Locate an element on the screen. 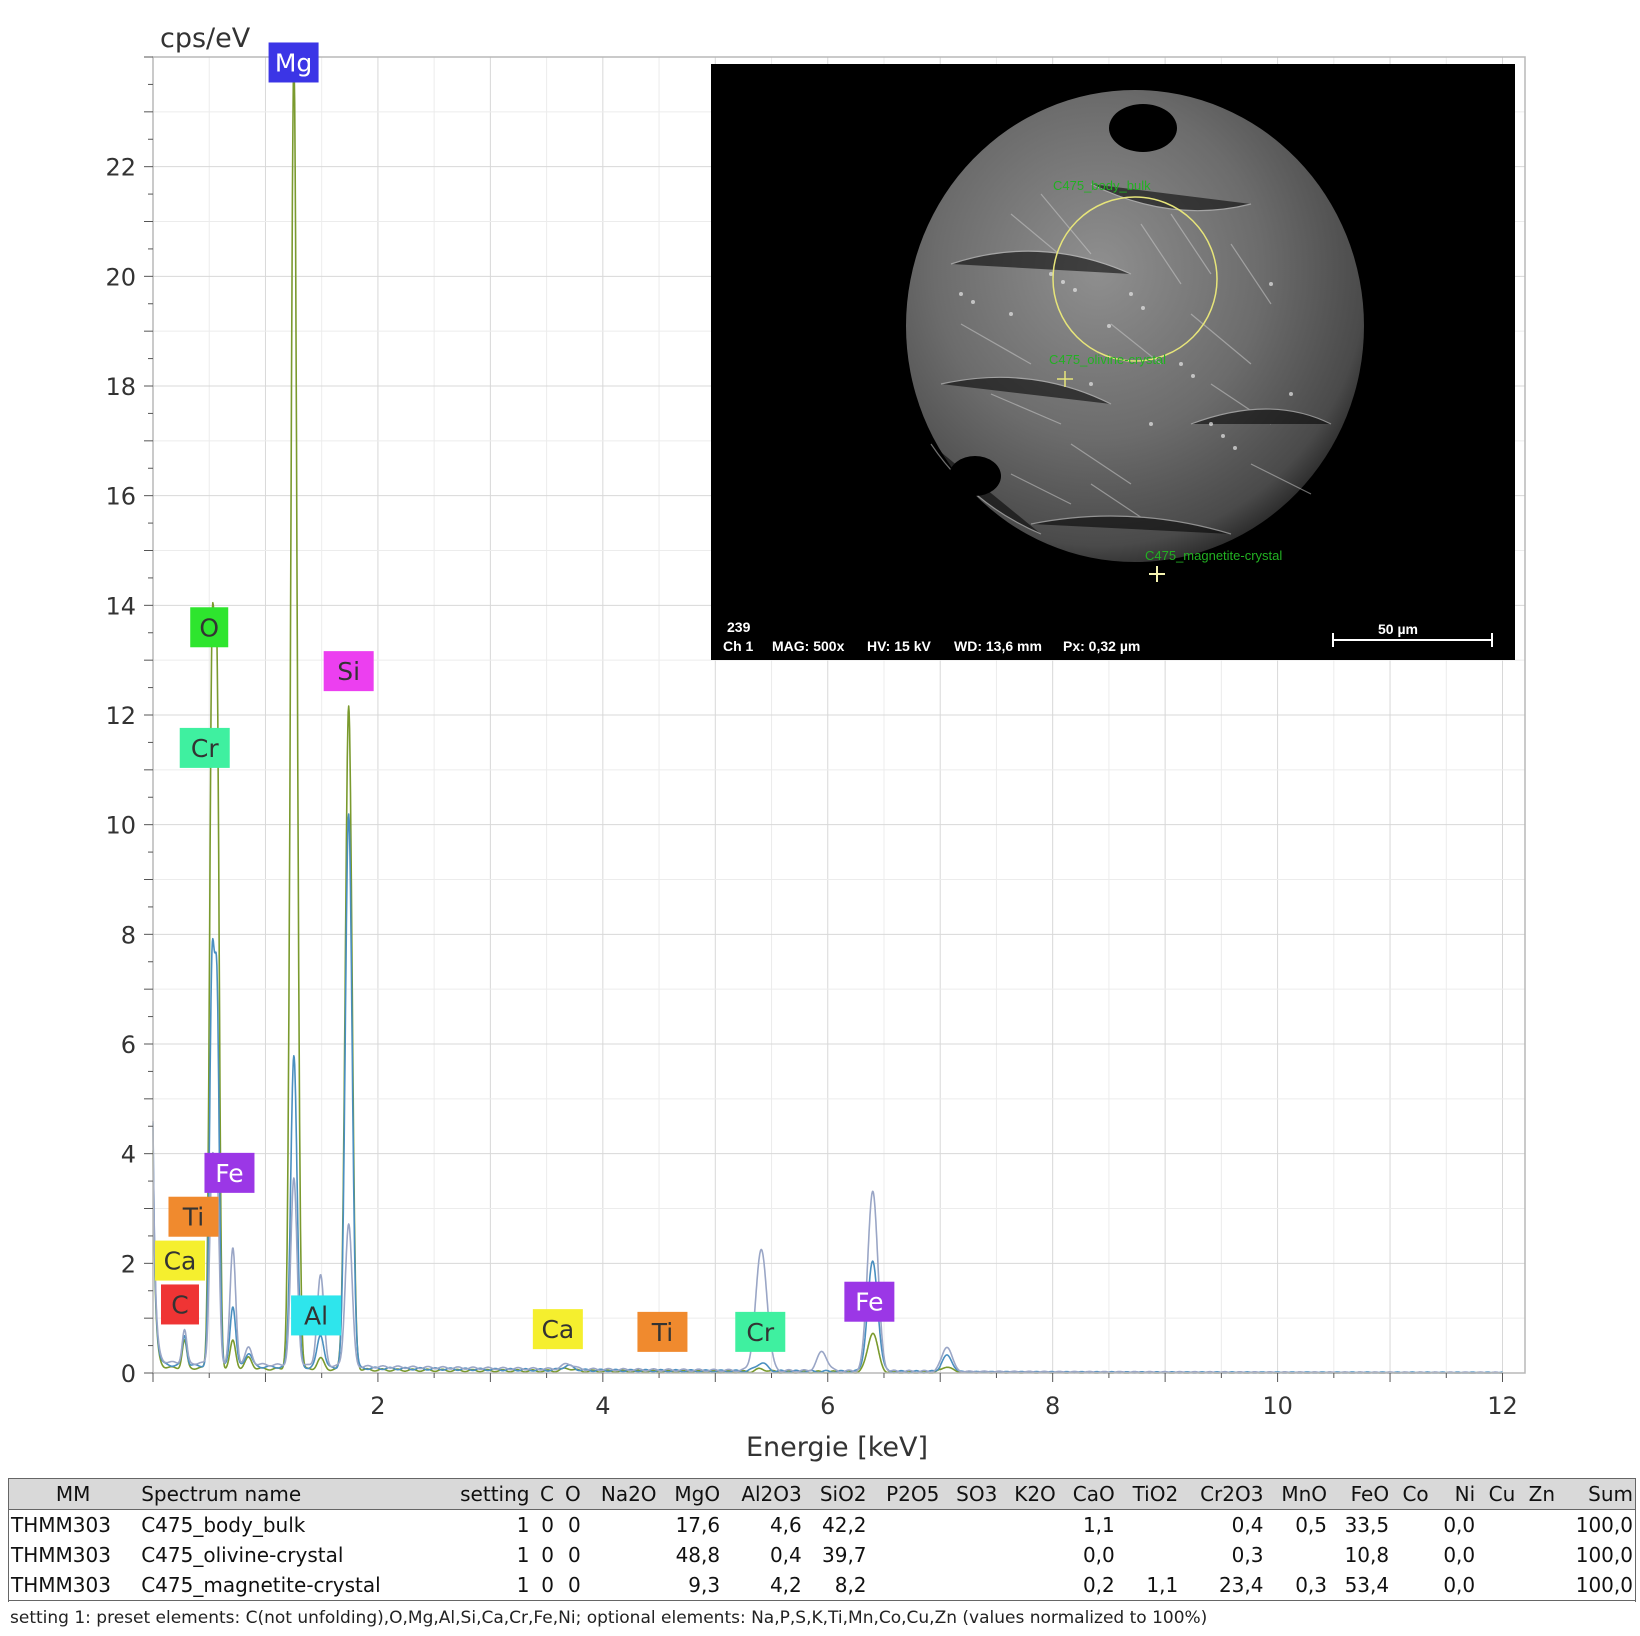  column-header: Zn is located at coordinates (1538, 1494).